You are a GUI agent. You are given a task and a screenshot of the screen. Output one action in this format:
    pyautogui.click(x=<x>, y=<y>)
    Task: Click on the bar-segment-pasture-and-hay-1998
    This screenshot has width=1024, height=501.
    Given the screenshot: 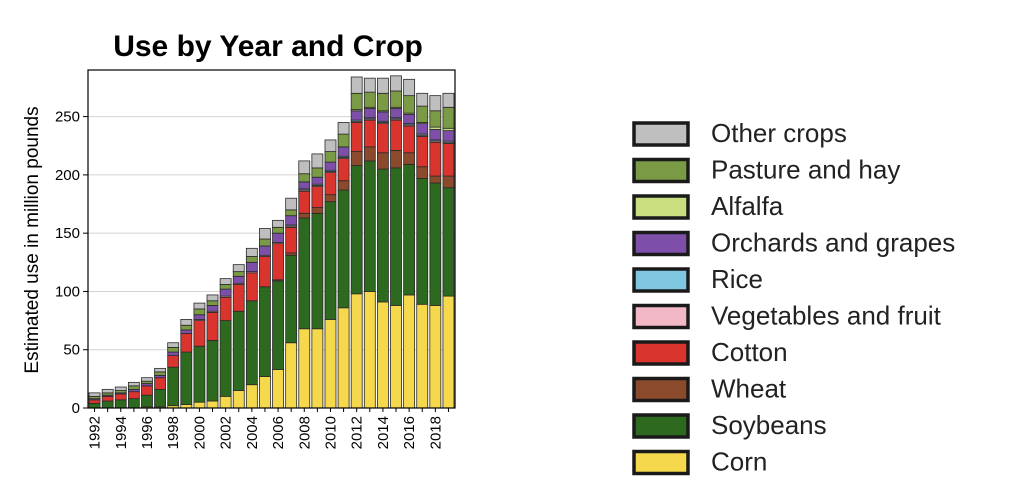 What is the action you would take?
    pyautogui.click(x=173, y=349)
    